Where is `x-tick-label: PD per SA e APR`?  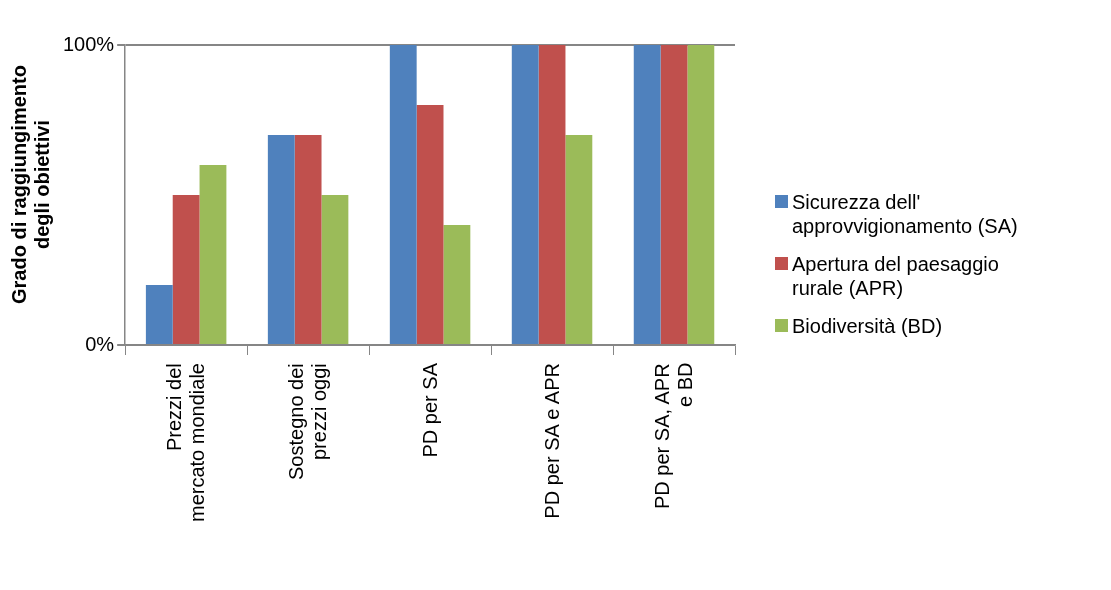 x-tick-label: PD per SA e APR is located at coordinates (552, 441).